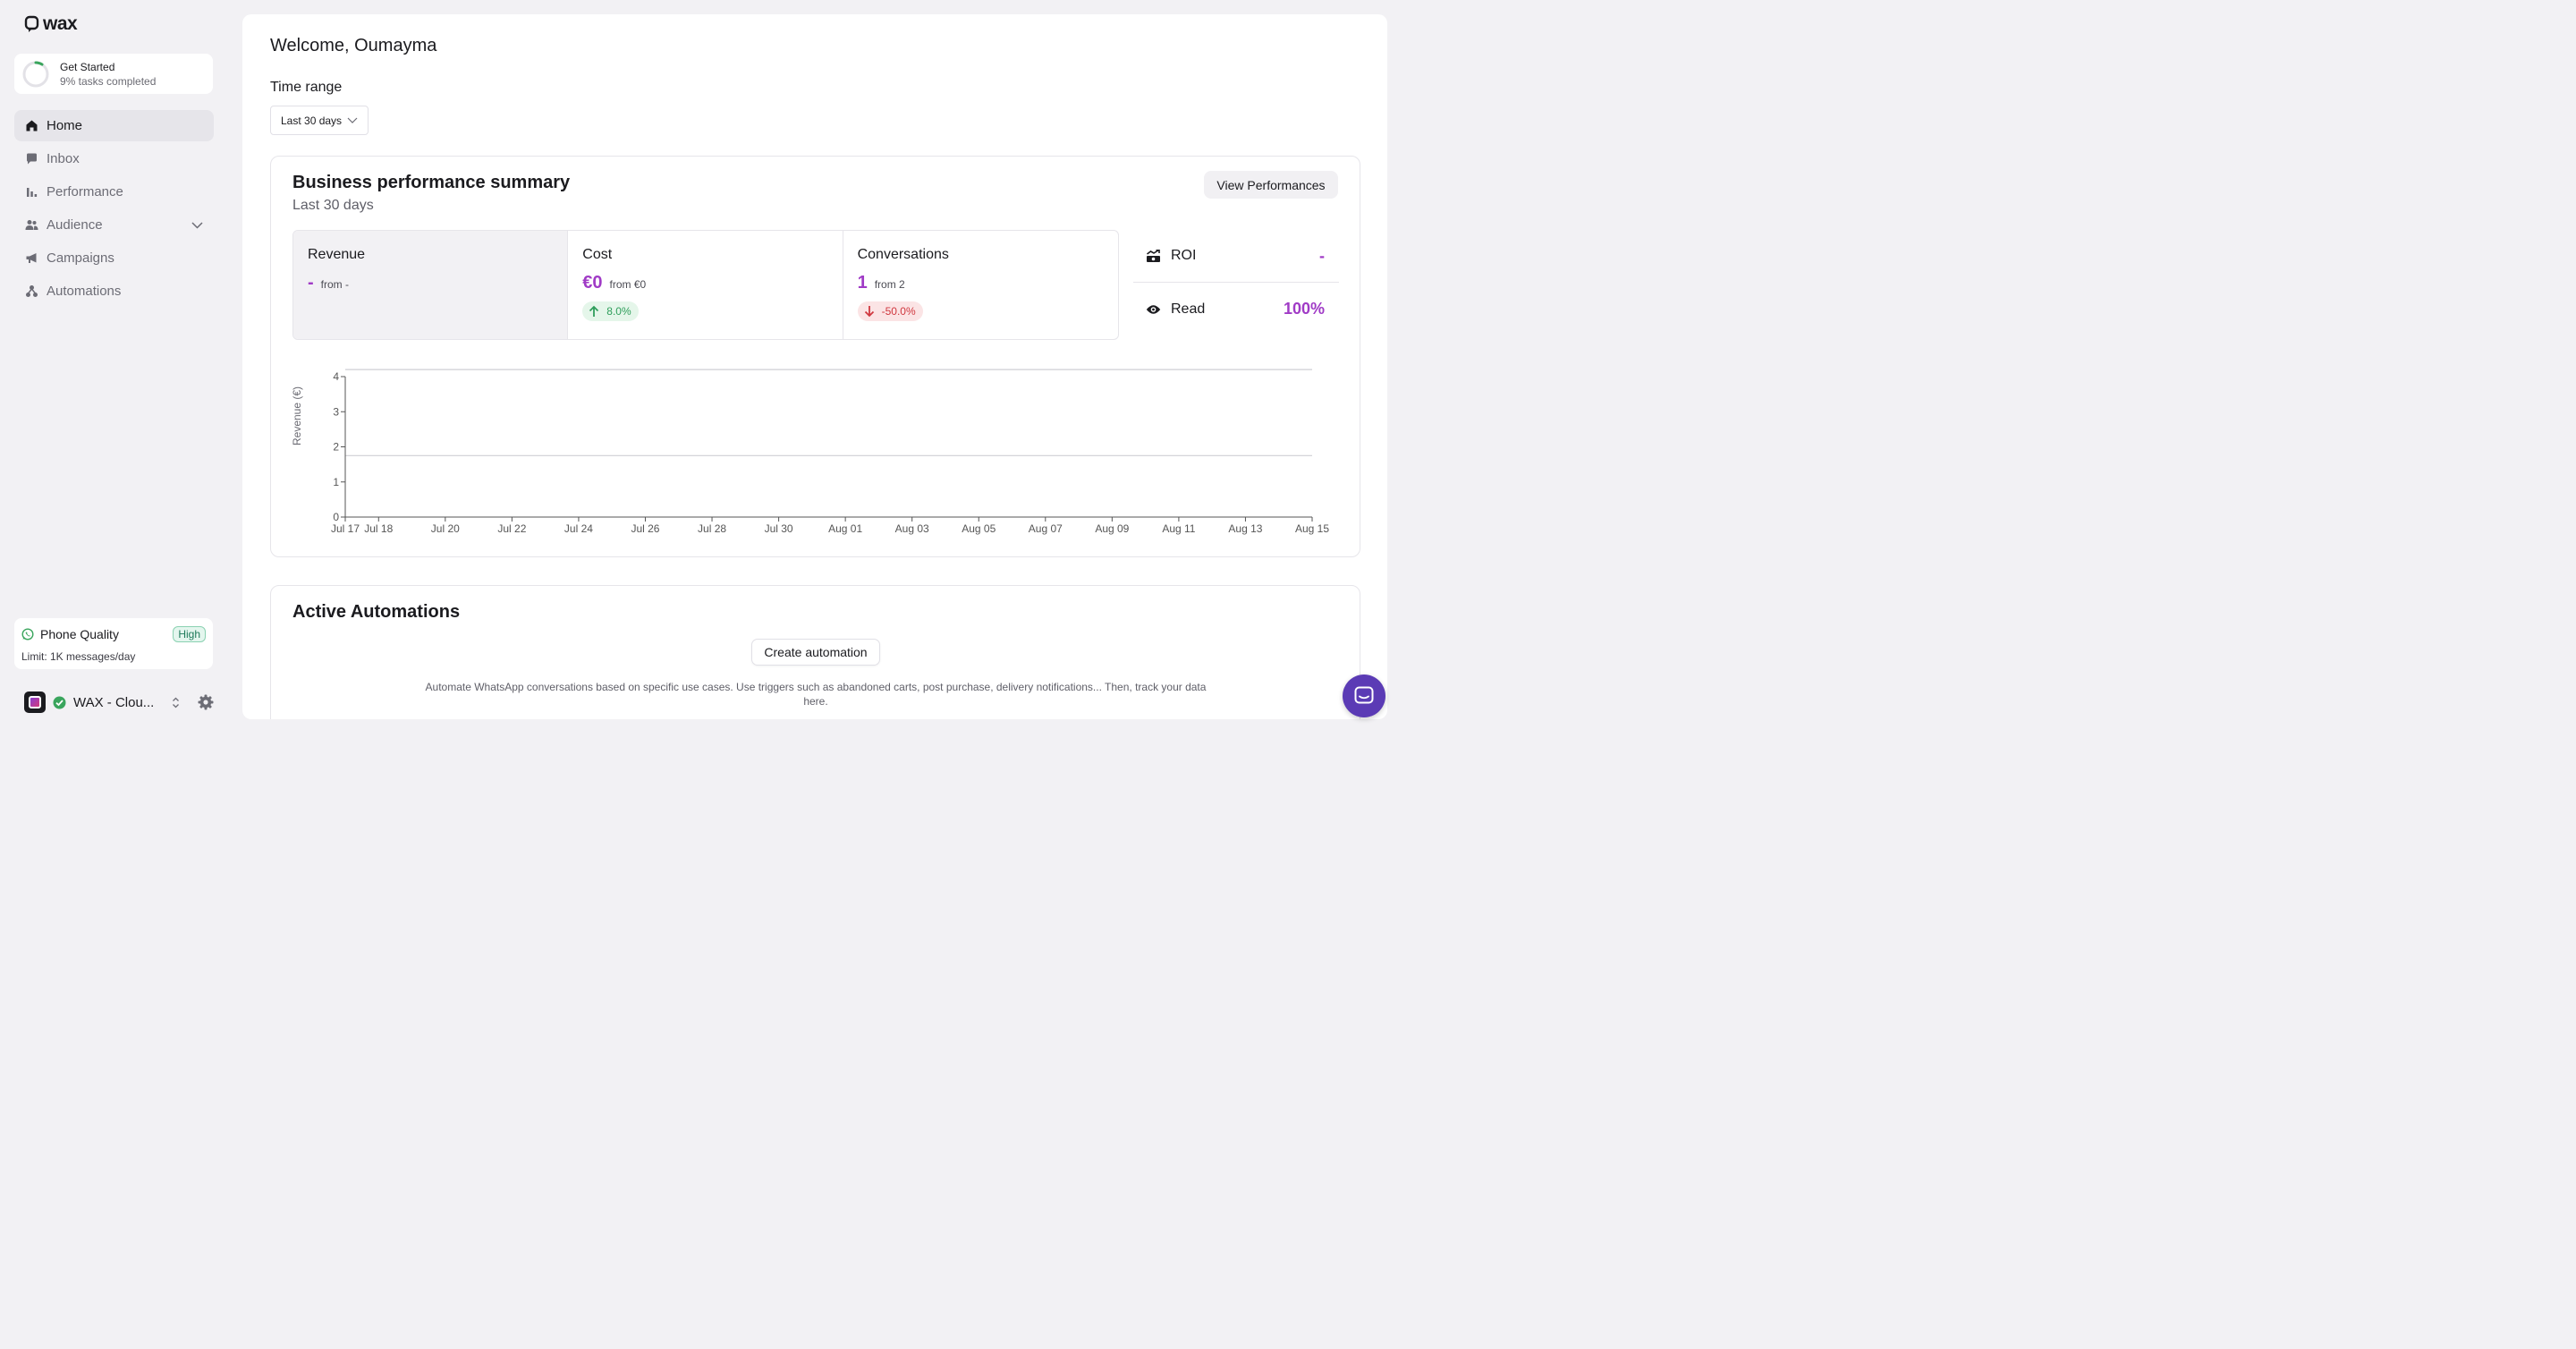 Image resolution: width=2576 pixels, height=1349 pixels. I want to click on get-started-card: Get Started 9% tasks completed, so click(113, 74).